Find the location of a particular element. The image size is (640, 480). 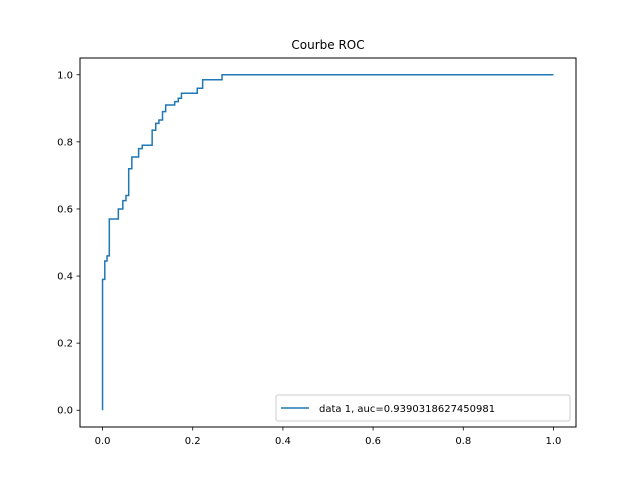

x-tick-label: 1.0 is located at coordinates (554, 441).